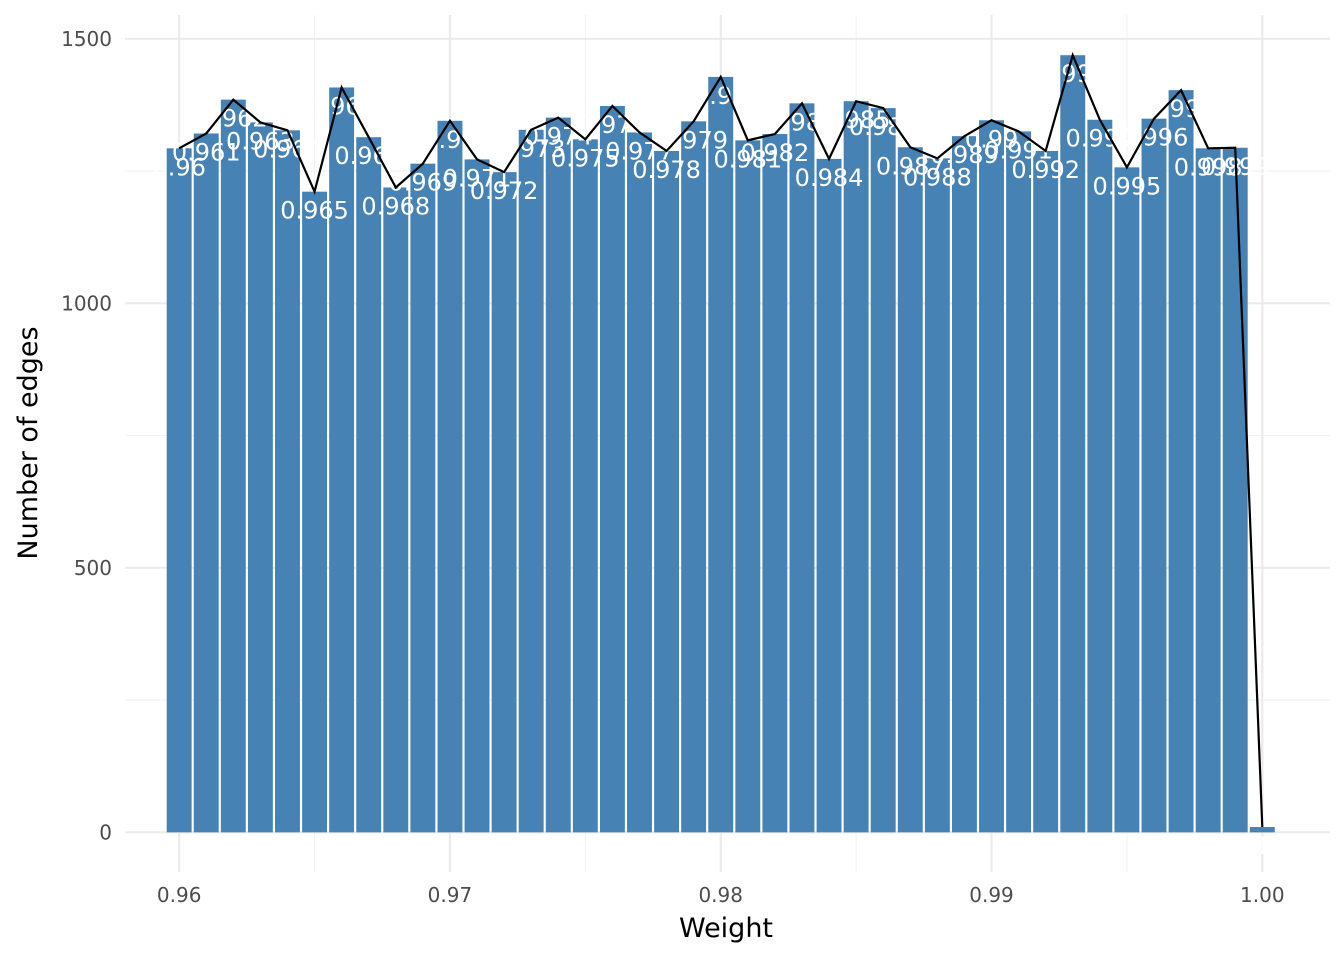 The image size is (1344, 960). Describe the element at coordinates (86, 303) in the screenshot. I see `y-tick-label: 1000` at that location.